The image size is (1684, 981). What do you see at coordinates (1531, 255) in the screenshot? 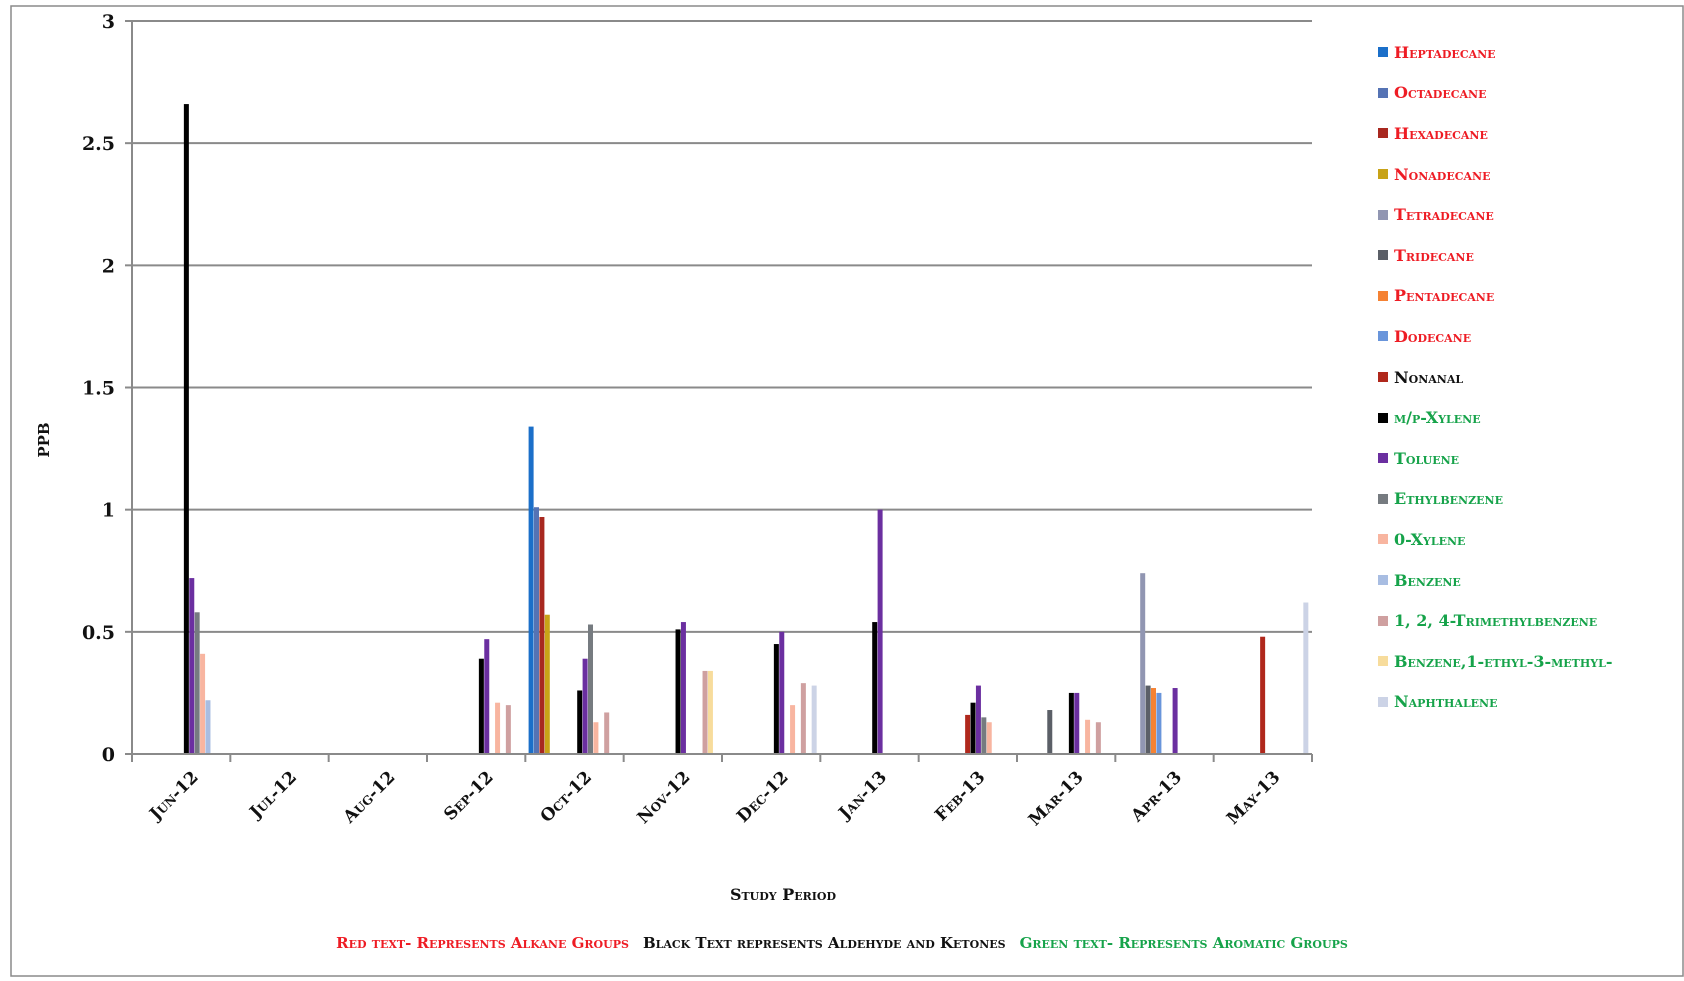
I see `legend-item: Tridecane` at bounding box center [1531, 255].